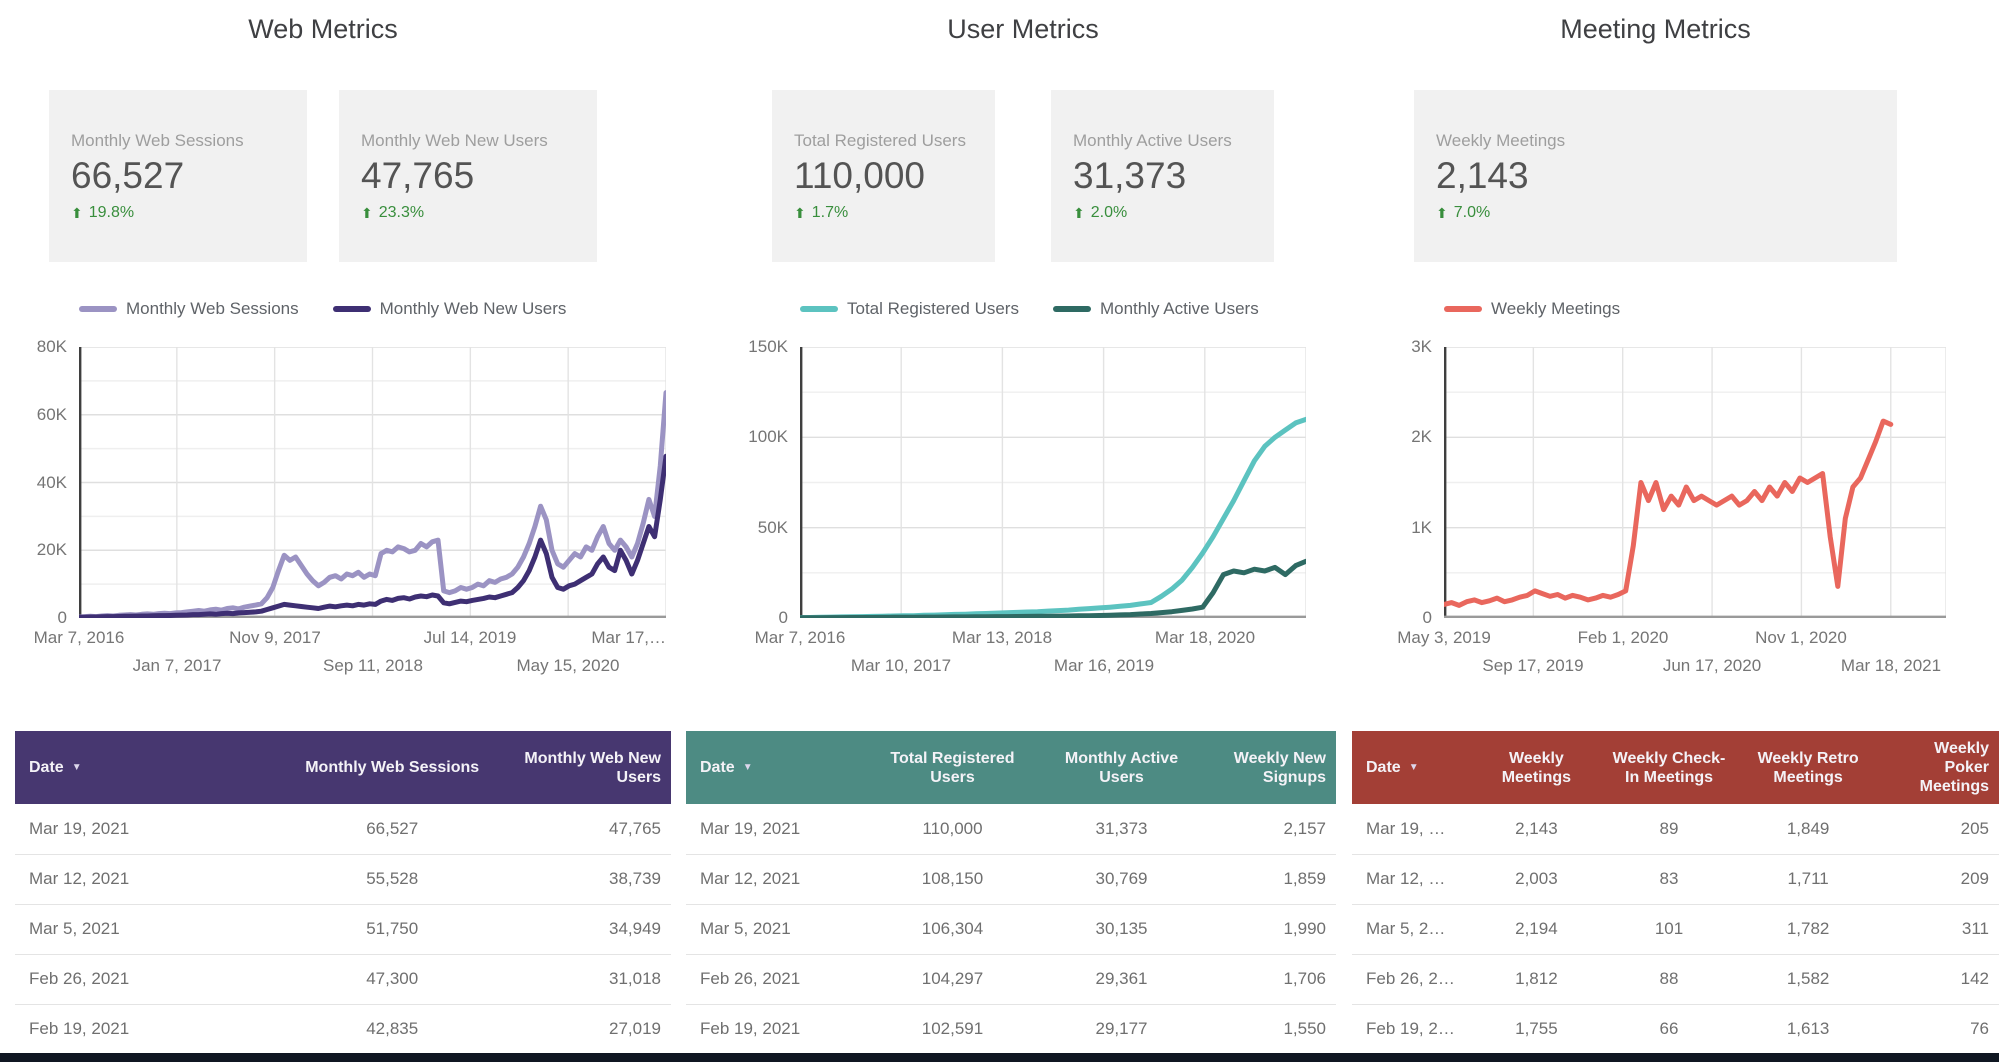 The width and height of the screenshot is (1999, 1062). What do you see at coordinates (1002, 637) in the screenshot?
I see `x-axis-label: Mar 13, 2018` at bounding box center [1002, 637].